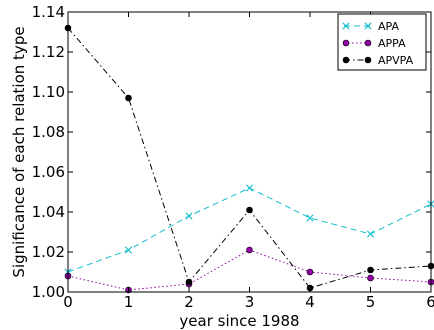 The width and height of the screenshot is (434, 330). I want to click on y-tick-label: 1.12, so click(48, 52).